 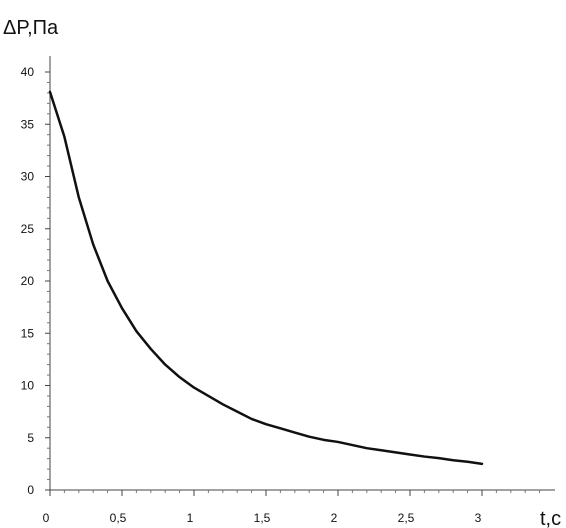 What do you see at coordinates (406, 518) in the screenshot?
I see `x-tick-label: 2,5` at bounding box center [406, 518].